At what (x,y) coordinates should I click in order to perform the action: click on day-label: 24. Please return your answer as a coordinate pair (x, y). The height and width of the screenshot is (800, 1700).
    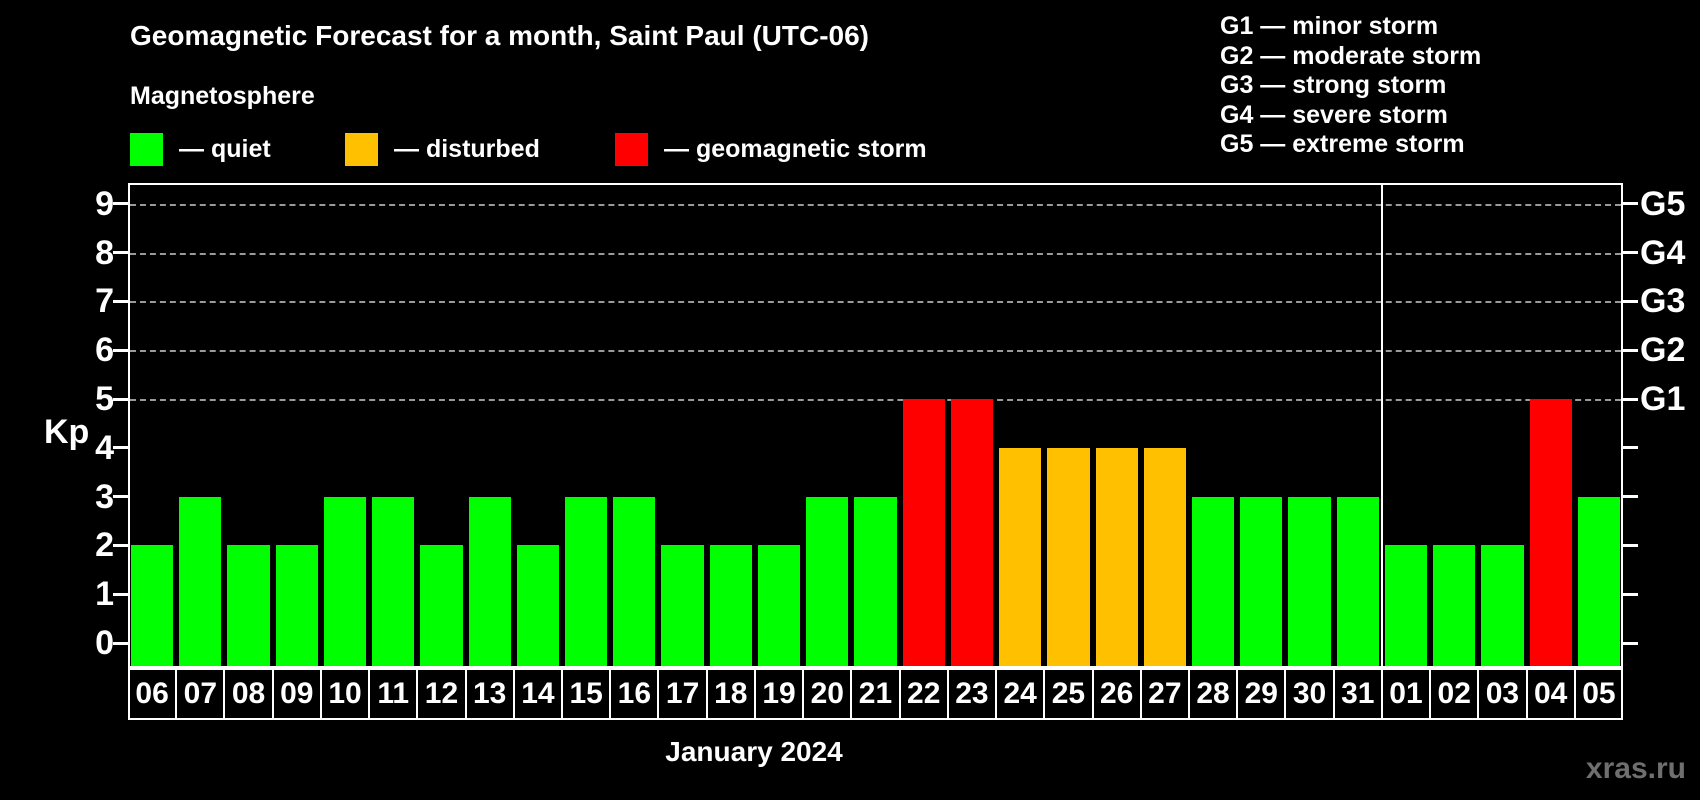
    Looking at the image, I should click on (1020, 693).